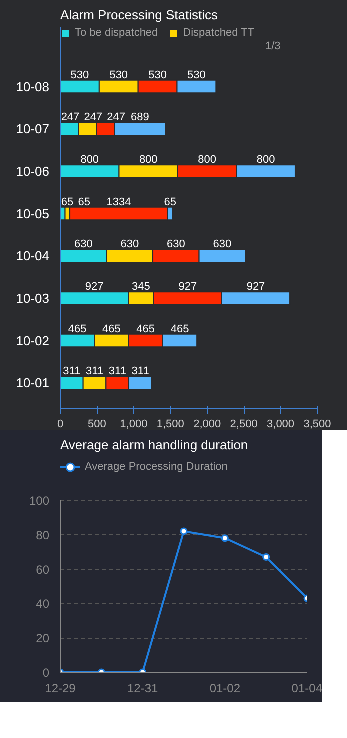 The height and width of the screenshot is (738, 347). Describe the element at coordinates (218, 33) in the screenshot. I see `legend-label: Dispatched TT` at that location.